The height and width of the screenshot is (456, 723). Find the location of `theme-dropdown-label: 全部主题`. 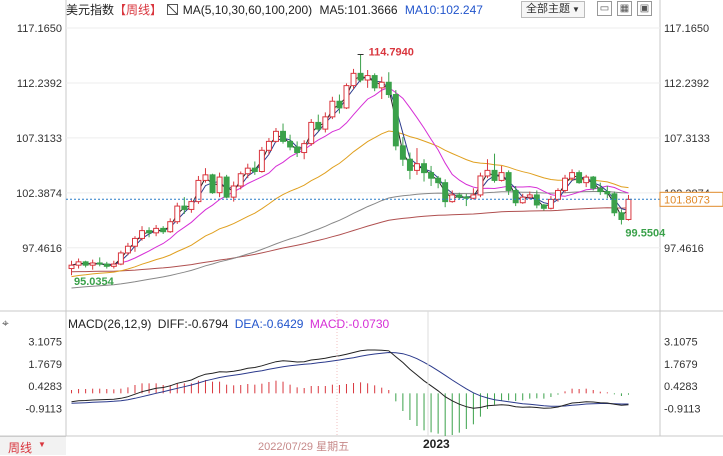

theme-dropdown-label: 全部主题 is located at coordinates (548, 9).